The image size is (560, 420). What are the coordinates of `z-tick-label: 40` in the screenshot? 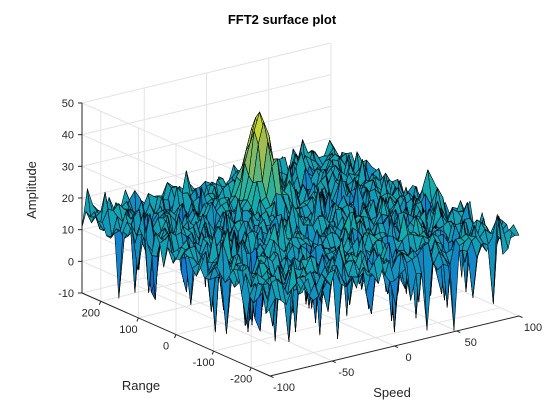 It's located at (68, 136).